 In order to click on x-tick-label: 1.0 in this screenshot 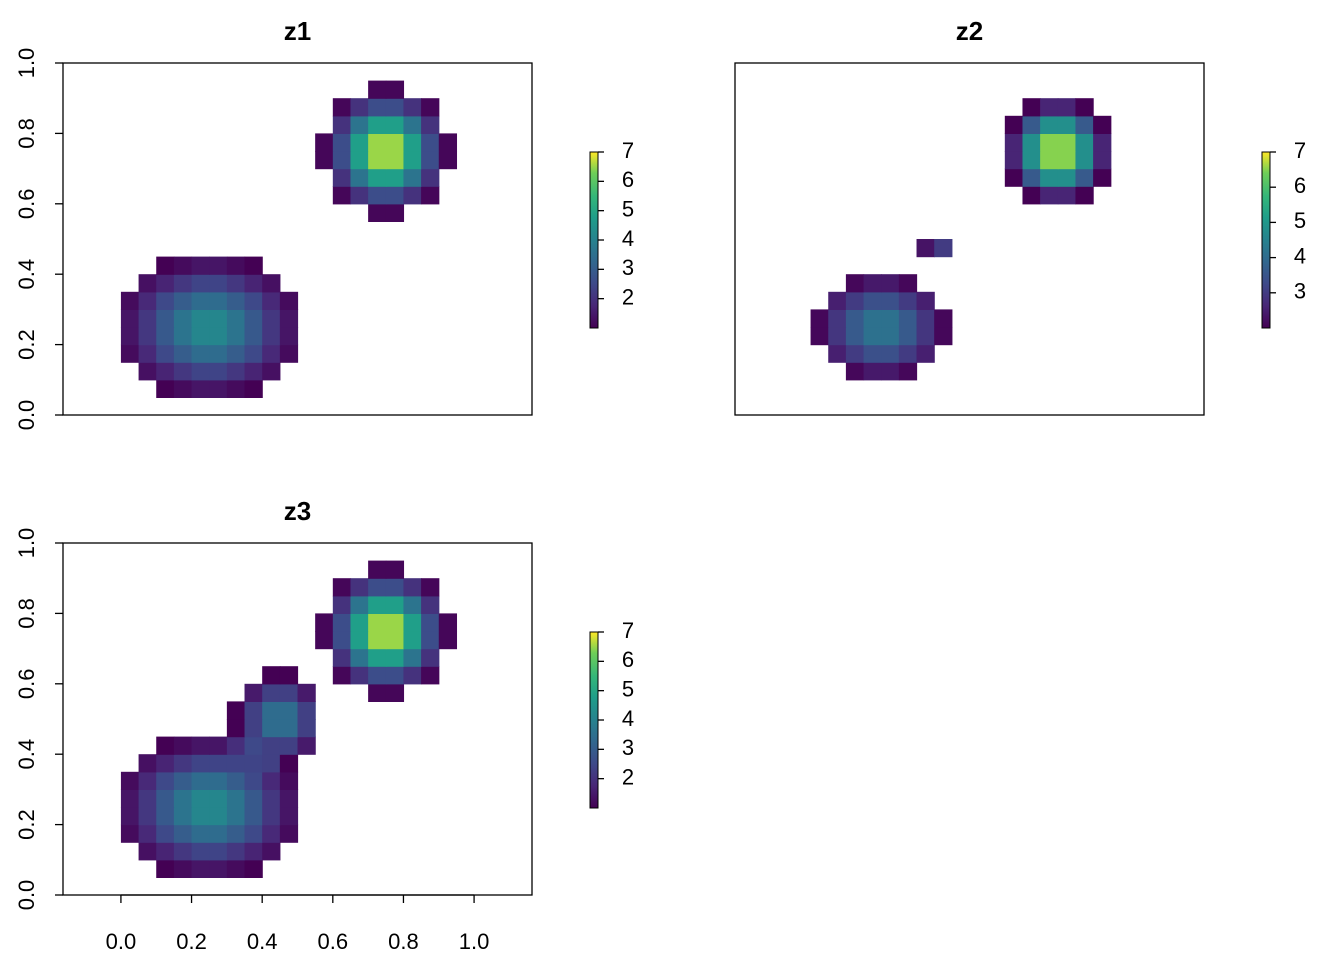, I will do `click(474, 941)`.